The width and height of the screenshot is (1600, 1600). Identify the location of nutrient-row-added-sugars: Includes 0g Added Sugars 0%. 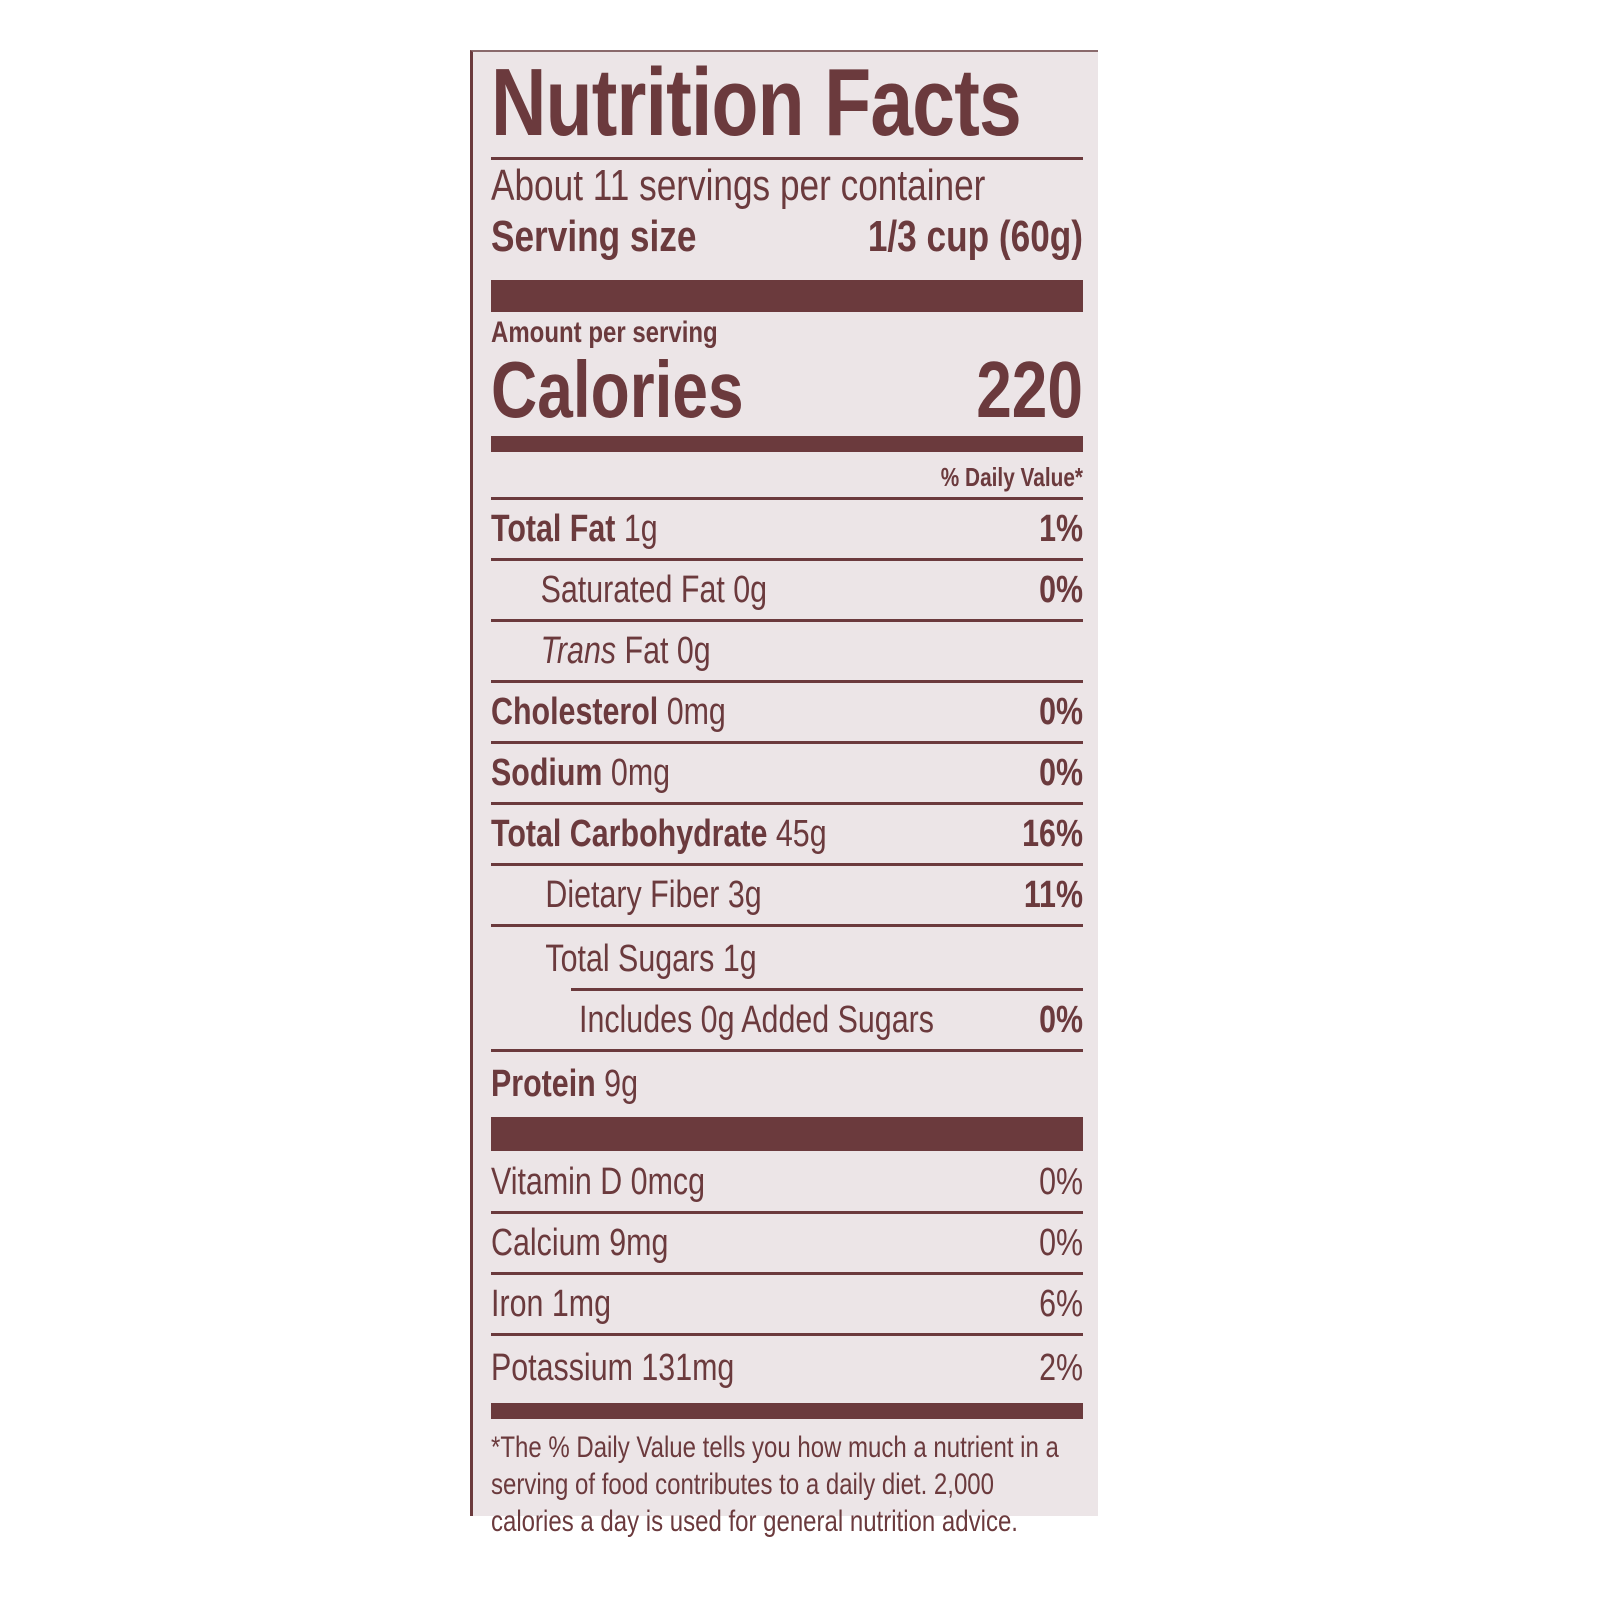
(787, 1021).